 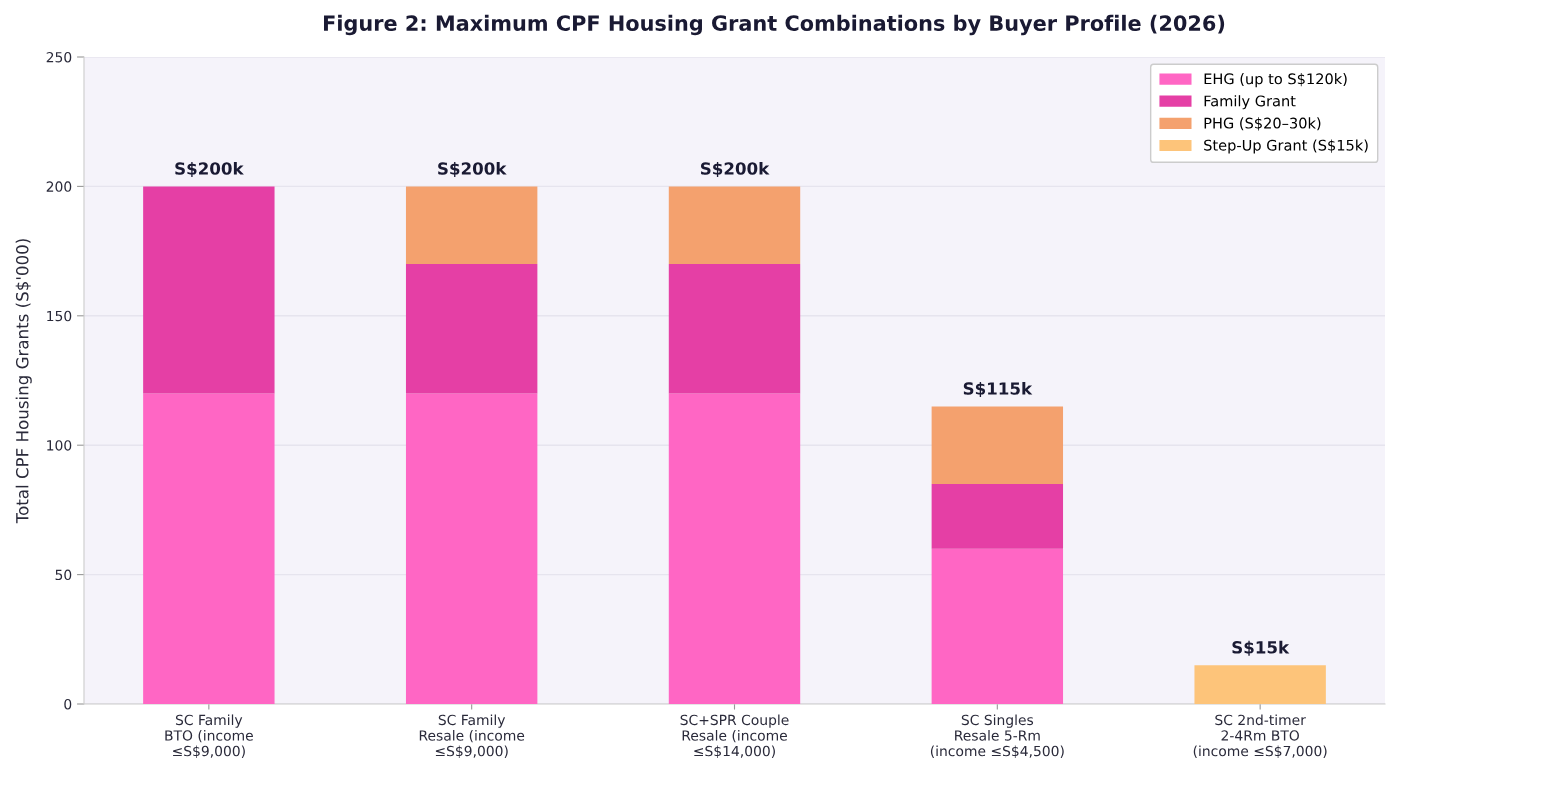 What do you see at coordinates (59, 316) in the screenshot?
I see `y-tick-label: 150` at bounding box center [59, 316].